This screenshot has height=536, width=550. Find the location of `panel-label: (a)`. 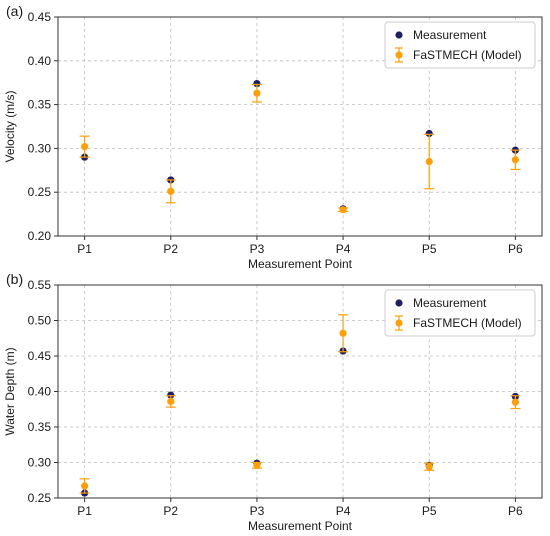

panel-label: (a) is located at coordinates (14, 11).